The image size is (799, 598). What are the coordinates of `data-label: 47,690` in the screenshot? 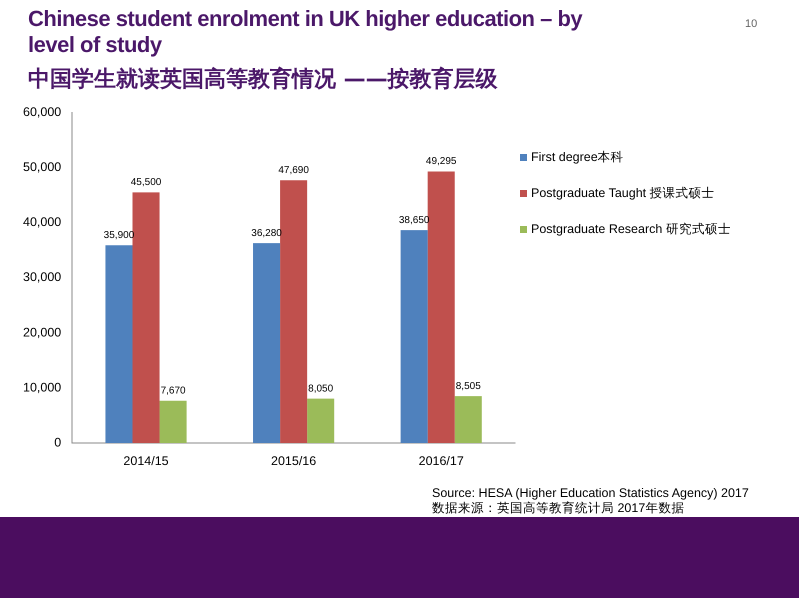 It's located at (294, 170).